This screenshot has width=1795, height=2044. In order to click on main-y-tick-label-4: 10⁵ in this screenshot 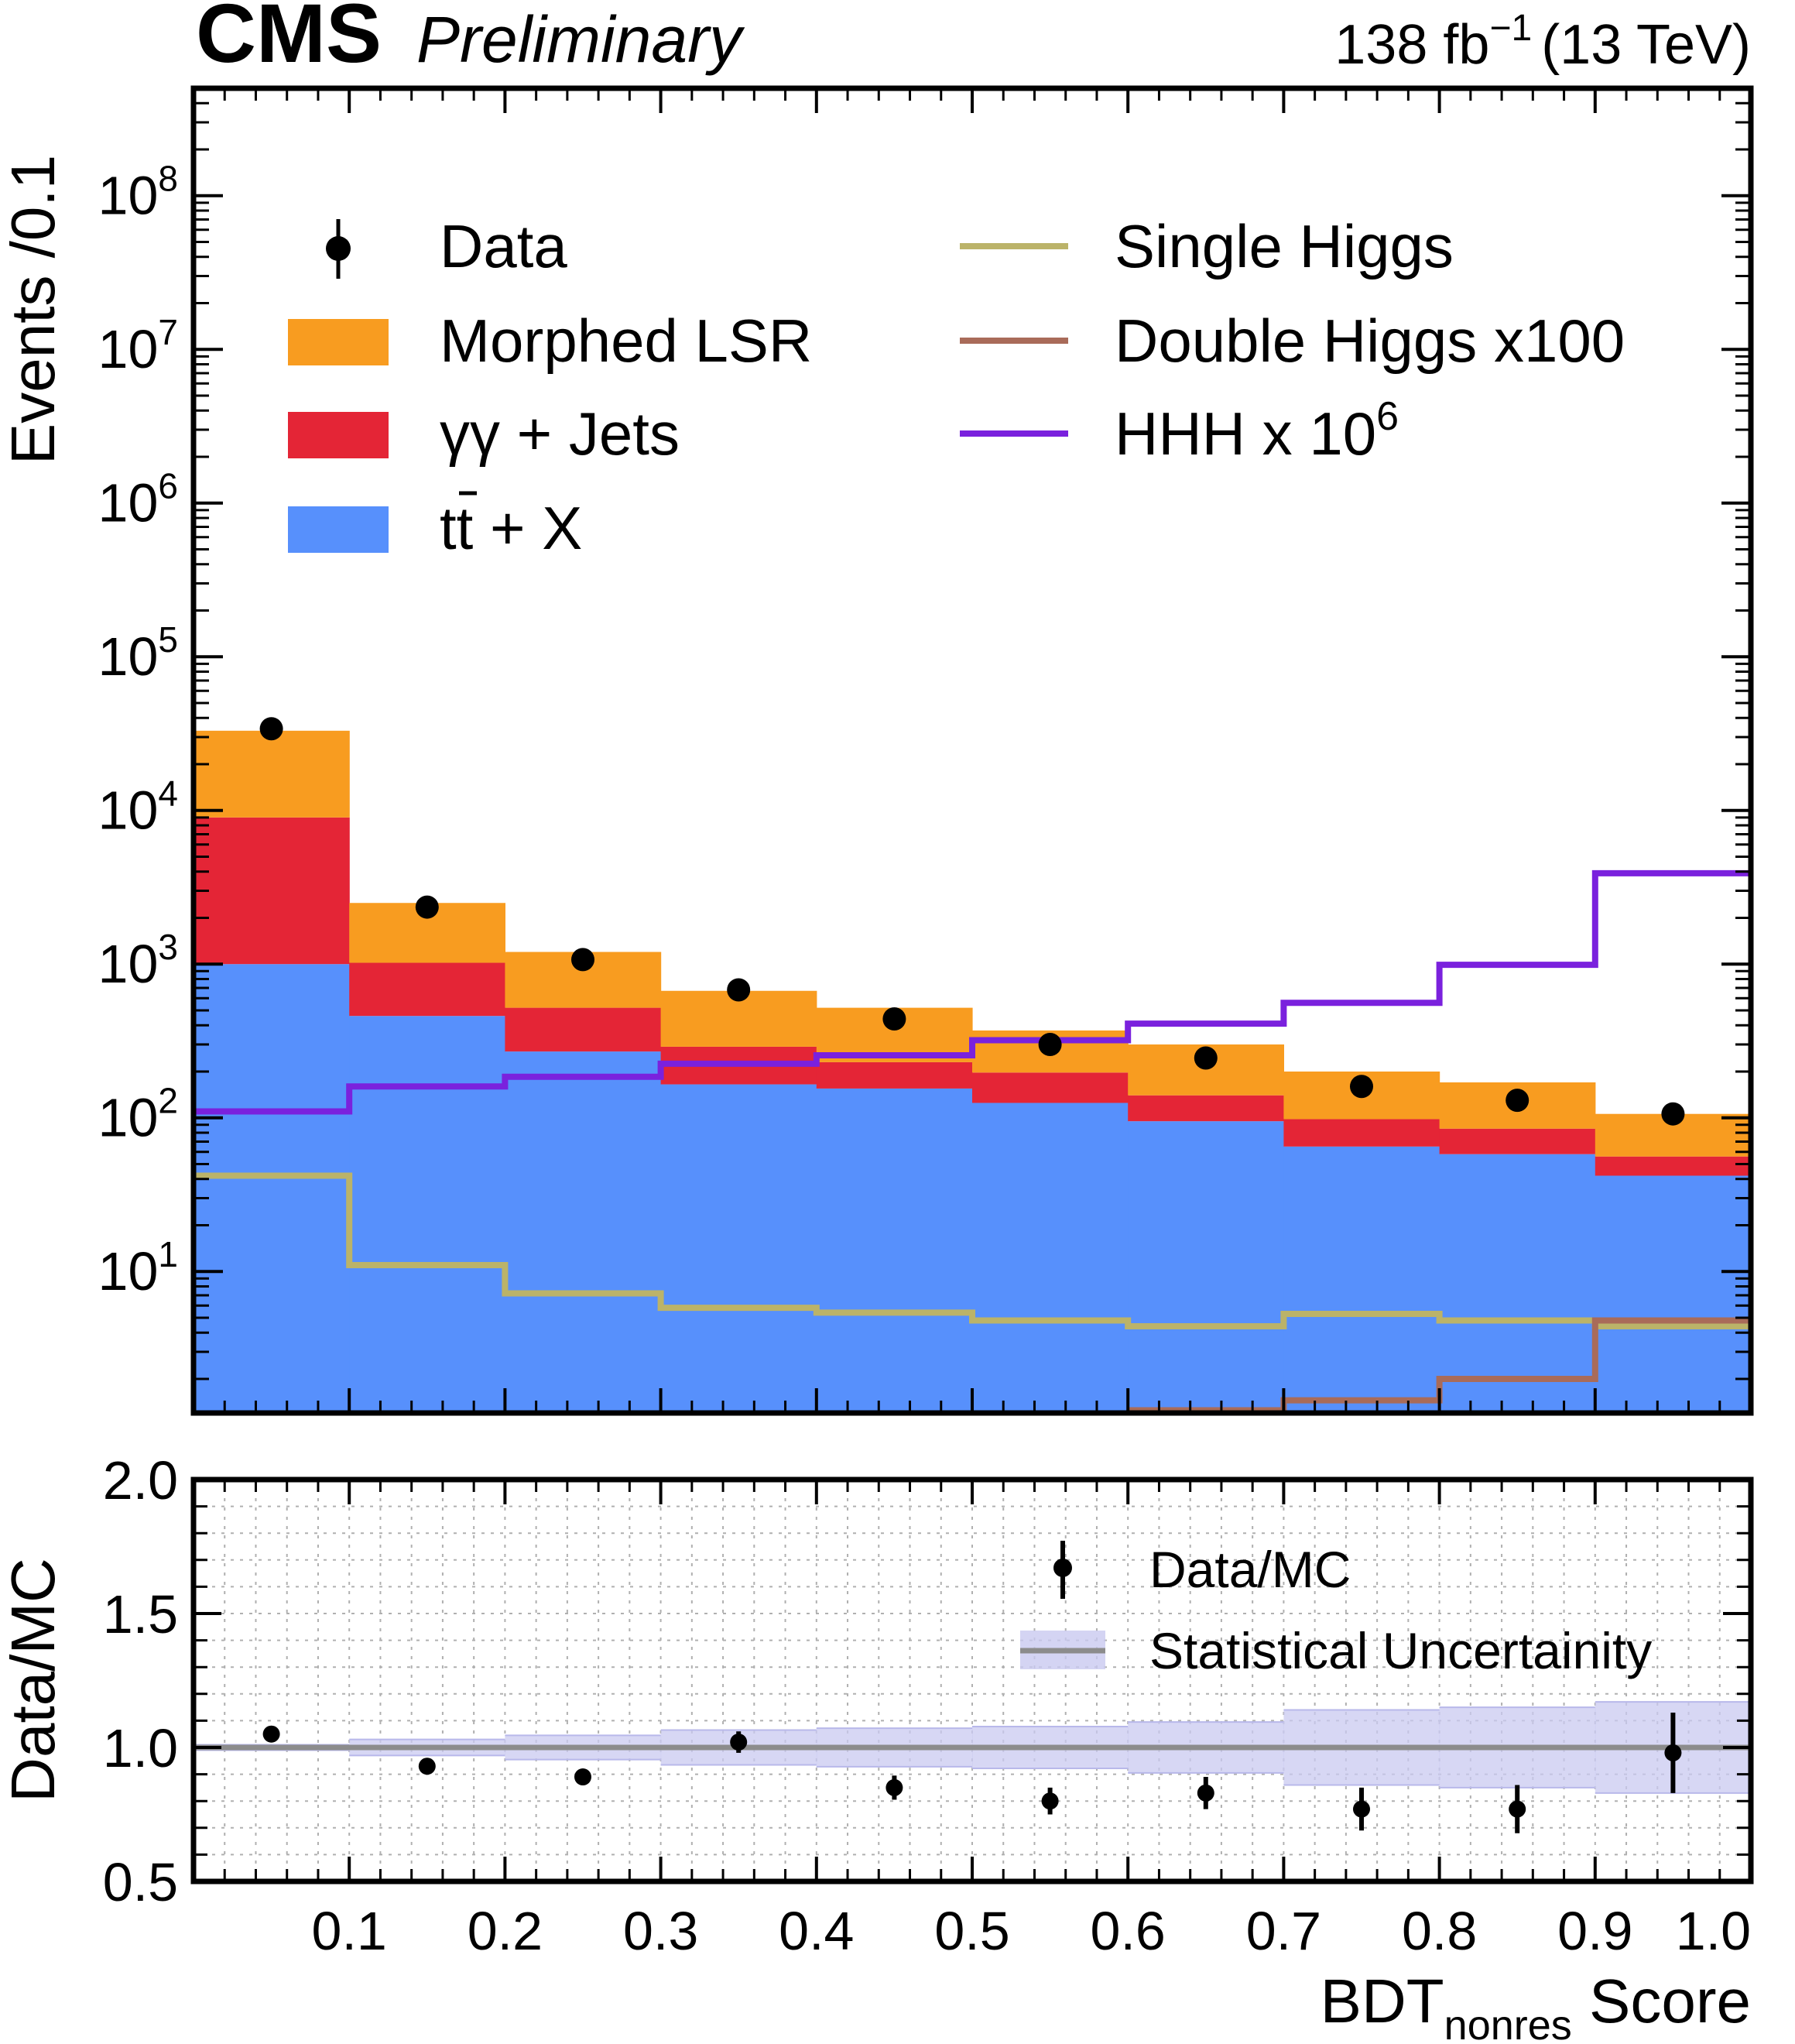, I will do `click(138, 653)`.